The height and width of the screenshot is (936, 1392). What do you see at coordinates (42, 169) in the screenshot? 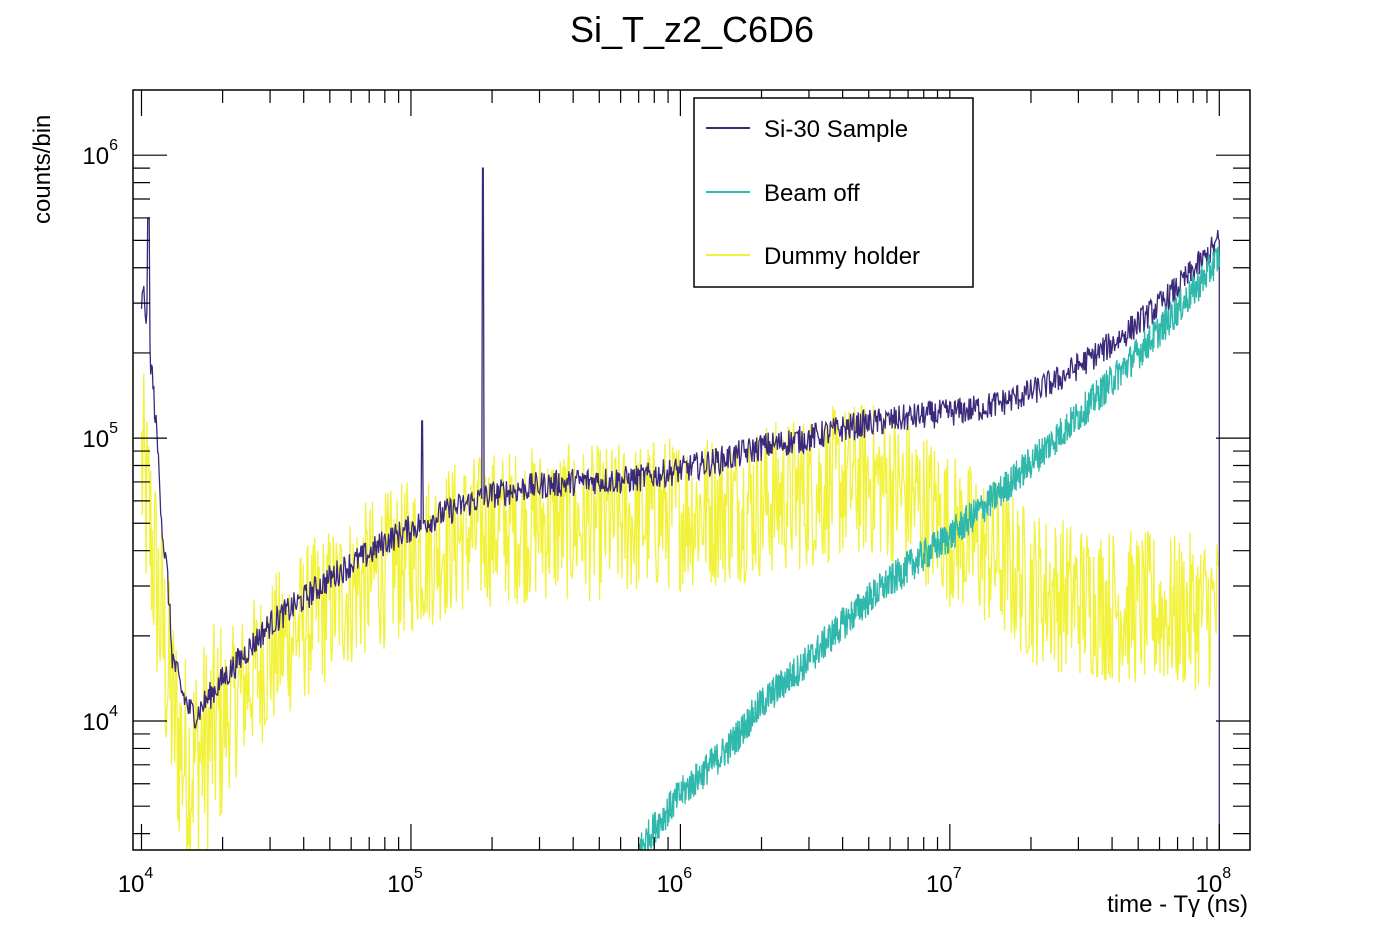
I see `y-axis-label: counts/bin` at bounding box center [42, 169].